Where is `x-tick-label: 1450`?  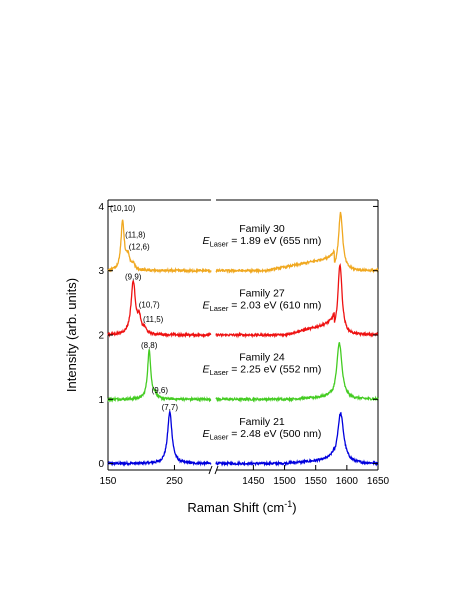
x-tick-label: 1450 is located at coordinates (253, 481).